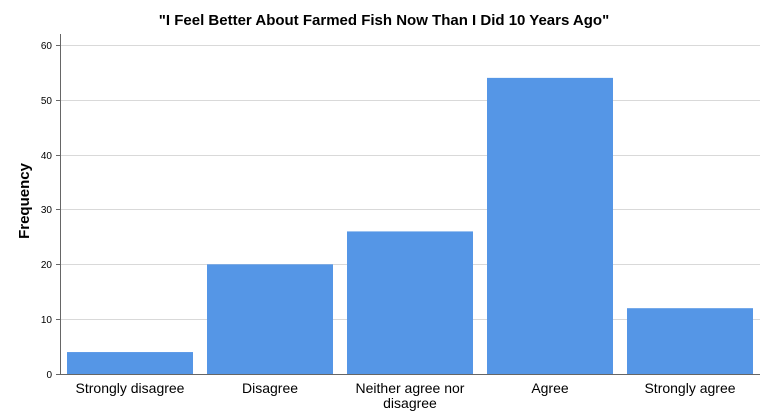 Image resolution: width=768 pixels, height=414 pixels. I want to click on x-tick-label: Strongly disagree, so click(130, 388).